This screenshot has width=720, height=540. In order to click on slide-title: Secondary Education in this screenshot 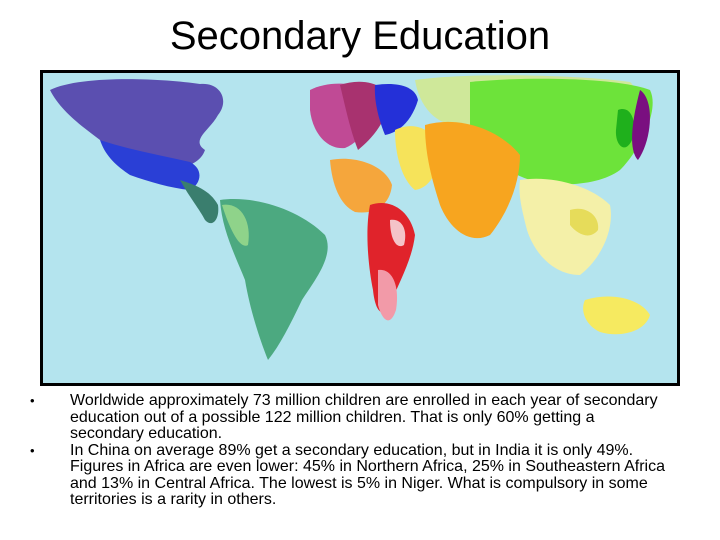, I will do `click(360, 36)`.